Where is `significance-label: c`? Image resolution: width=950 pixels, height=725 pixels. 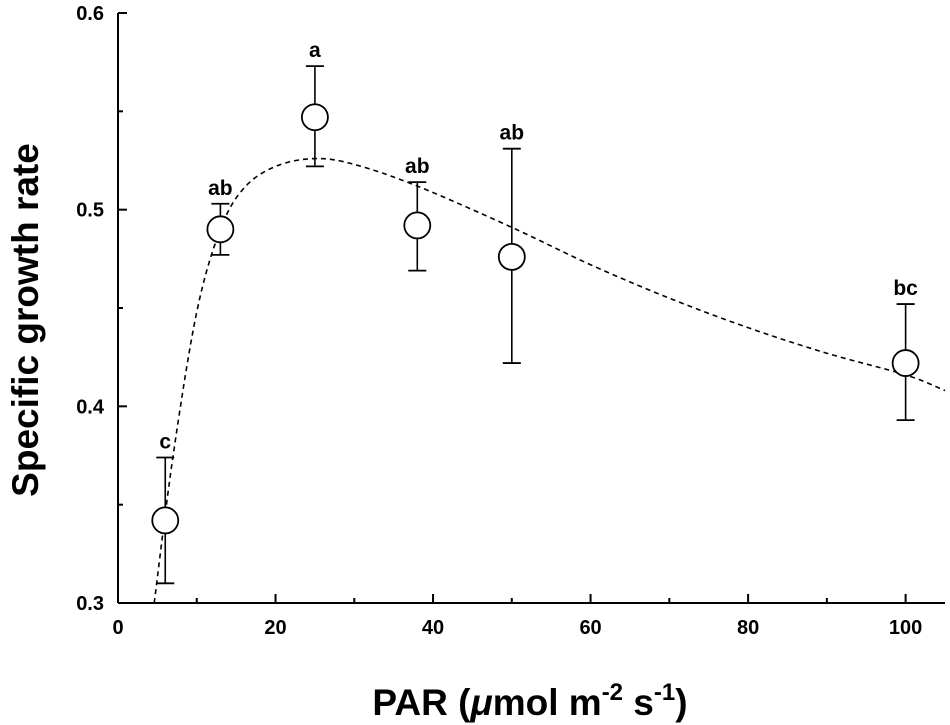
significance-label: c is located at coordinates (165, 441).